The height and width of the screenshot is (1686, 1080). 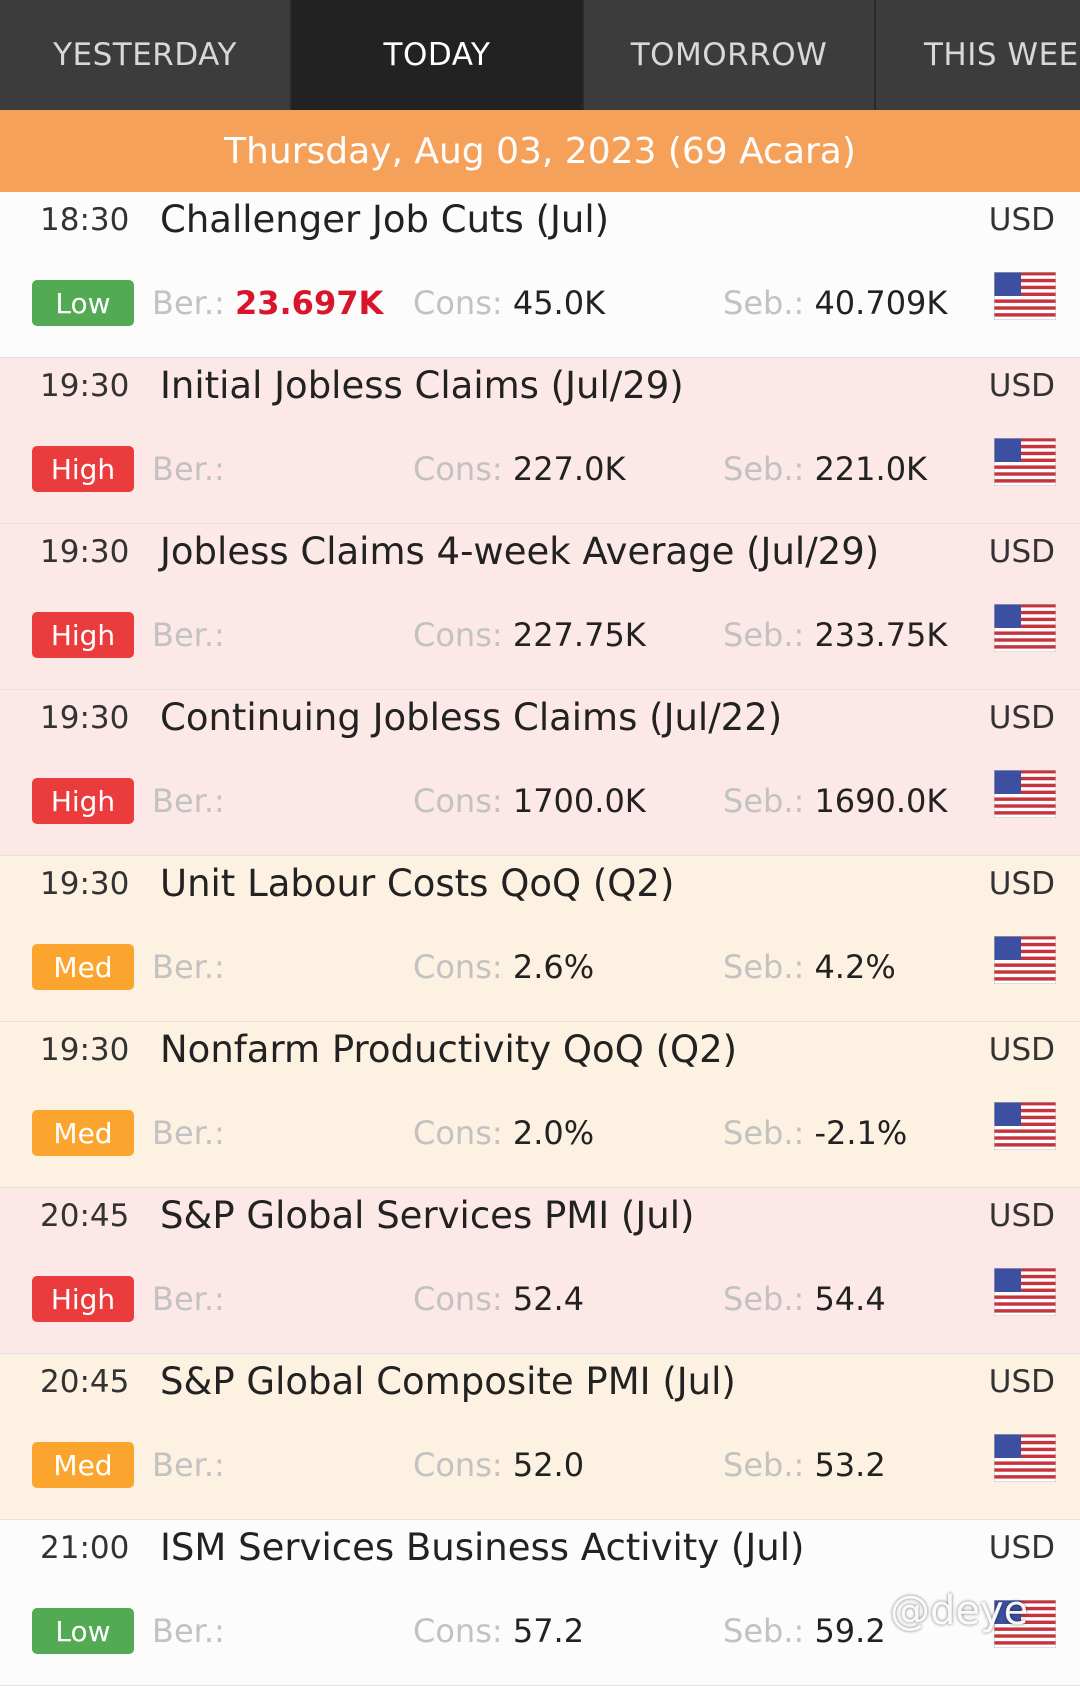 What do you see at coordinates (548, 1465) in the screenshot?
I see `consensus-value: 52.0` at bounding box center [548, 1465].